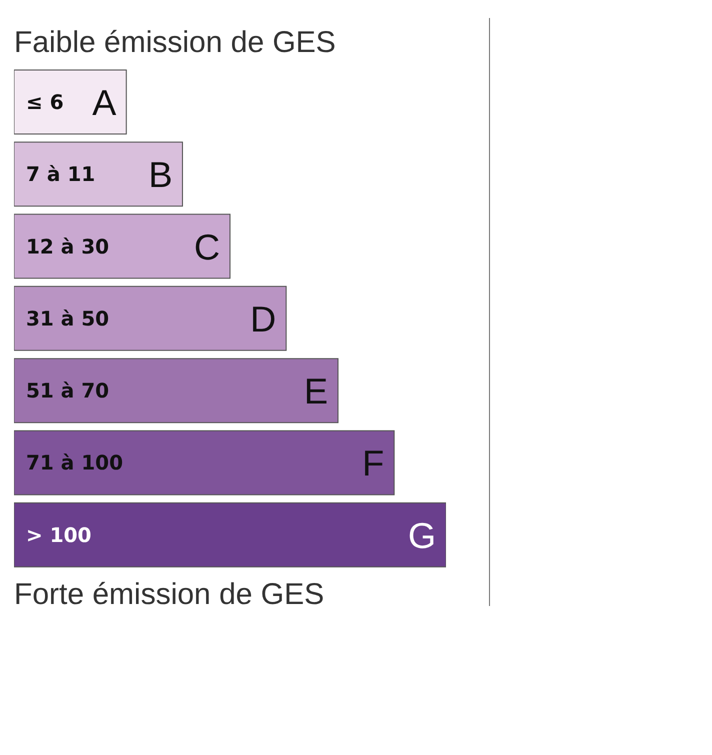 The height and width of the screenshot is (755, 712). I want to click on y-tick-label: 51 à 70, so click(68, 390).